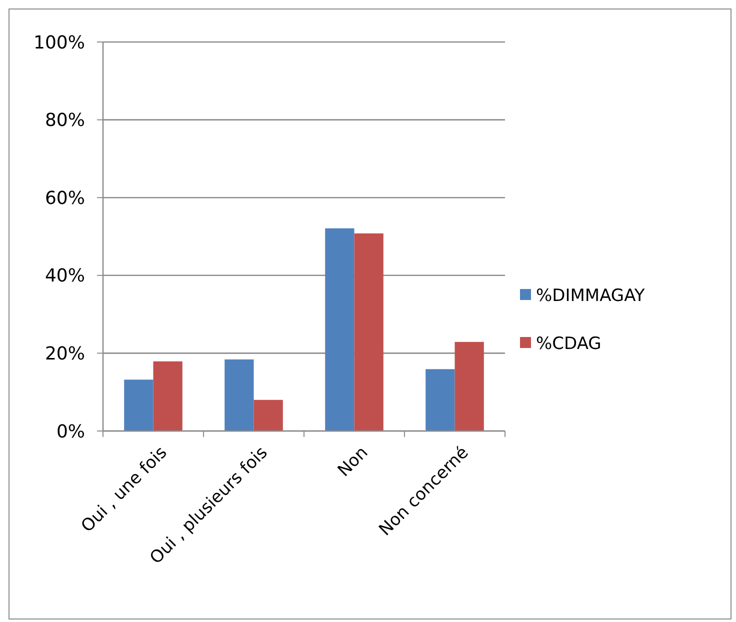 Image resolution: width=736 pixels, height=622 pixels. What do you see at coordinates (591, 296) in the screenshot?
I see `legend-label: %DIMMAGAY` at bounding box center [591, 296].